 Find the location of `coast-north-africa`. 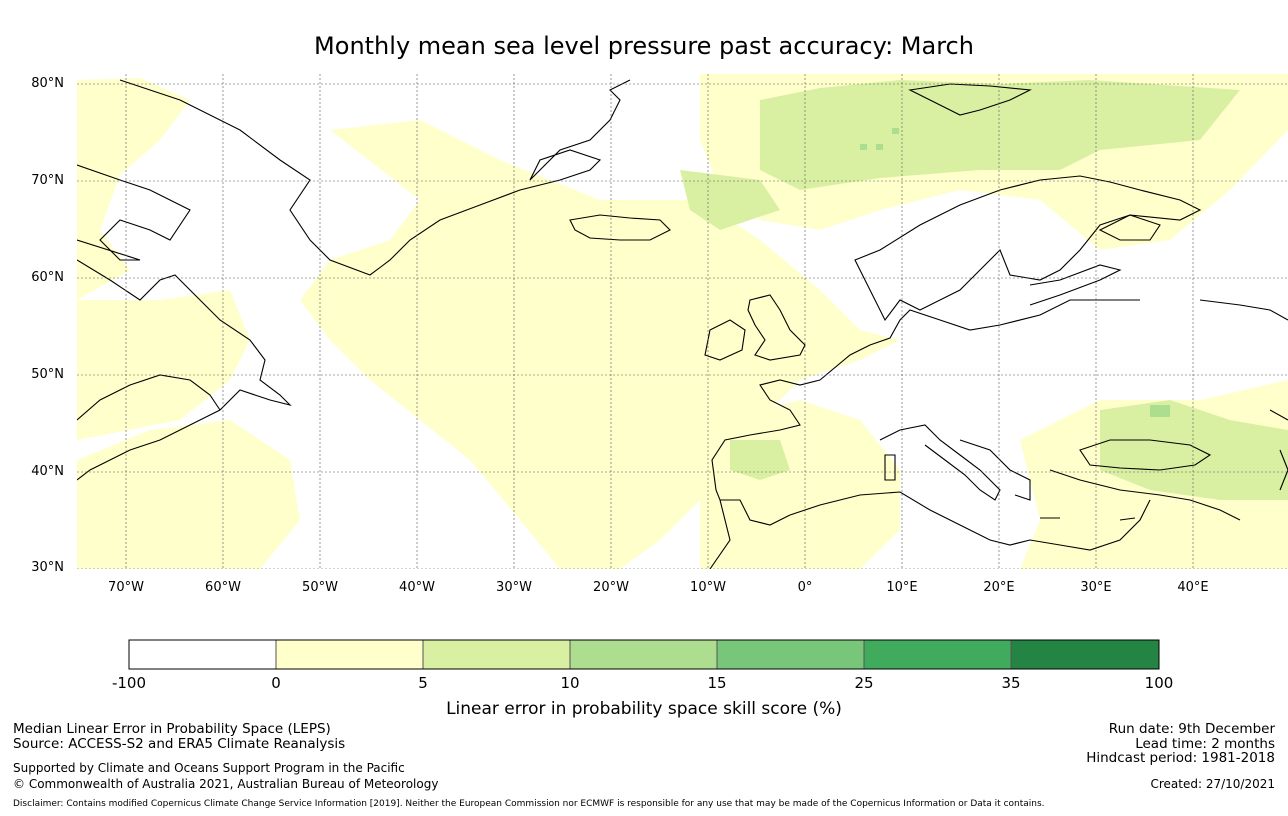

coast-north-africa is located at coordinates (930, 530).